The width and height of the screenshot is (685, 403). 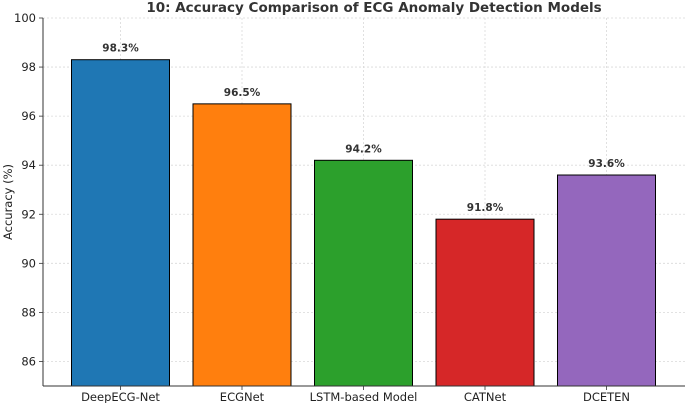 What do you see at coordinates (28, 165) in the screenshot?
I see `y-tick-label: 94` at bounding box center [28, 165].